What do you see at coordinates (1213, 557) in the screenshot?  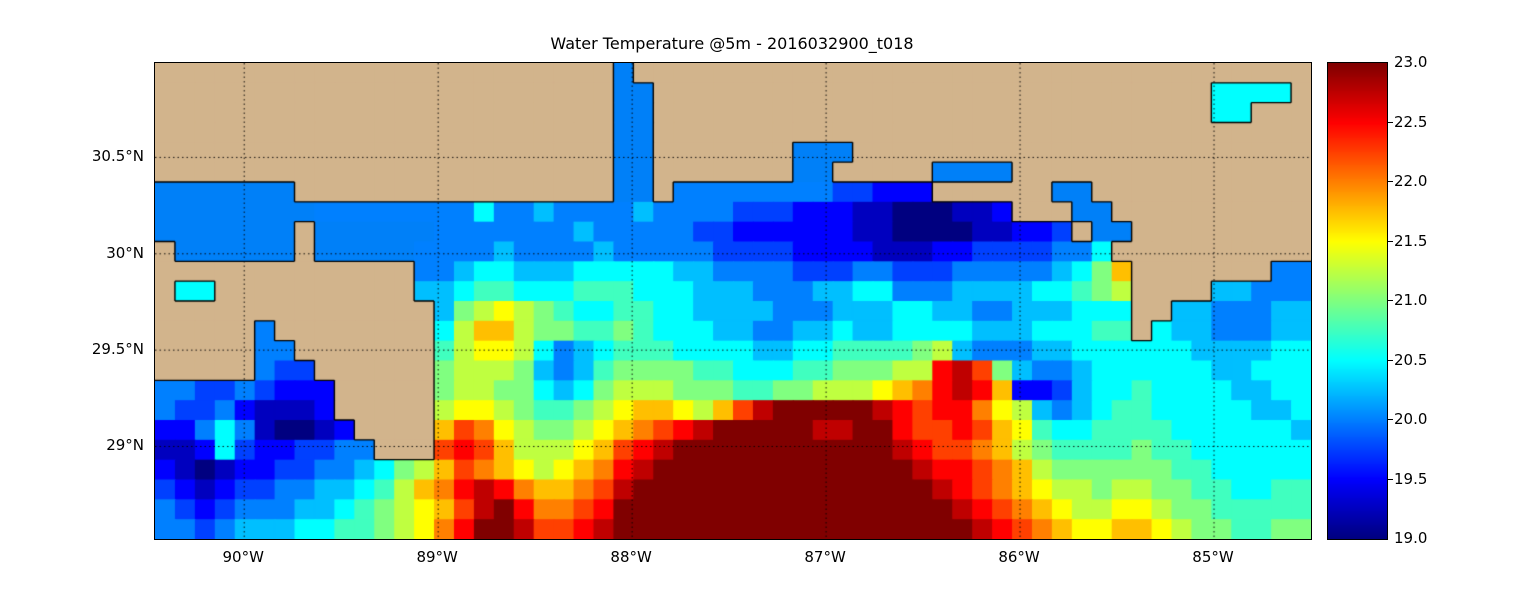 I see `x-axis-tick-label: 85°W` at bounding box center [1213, 557].